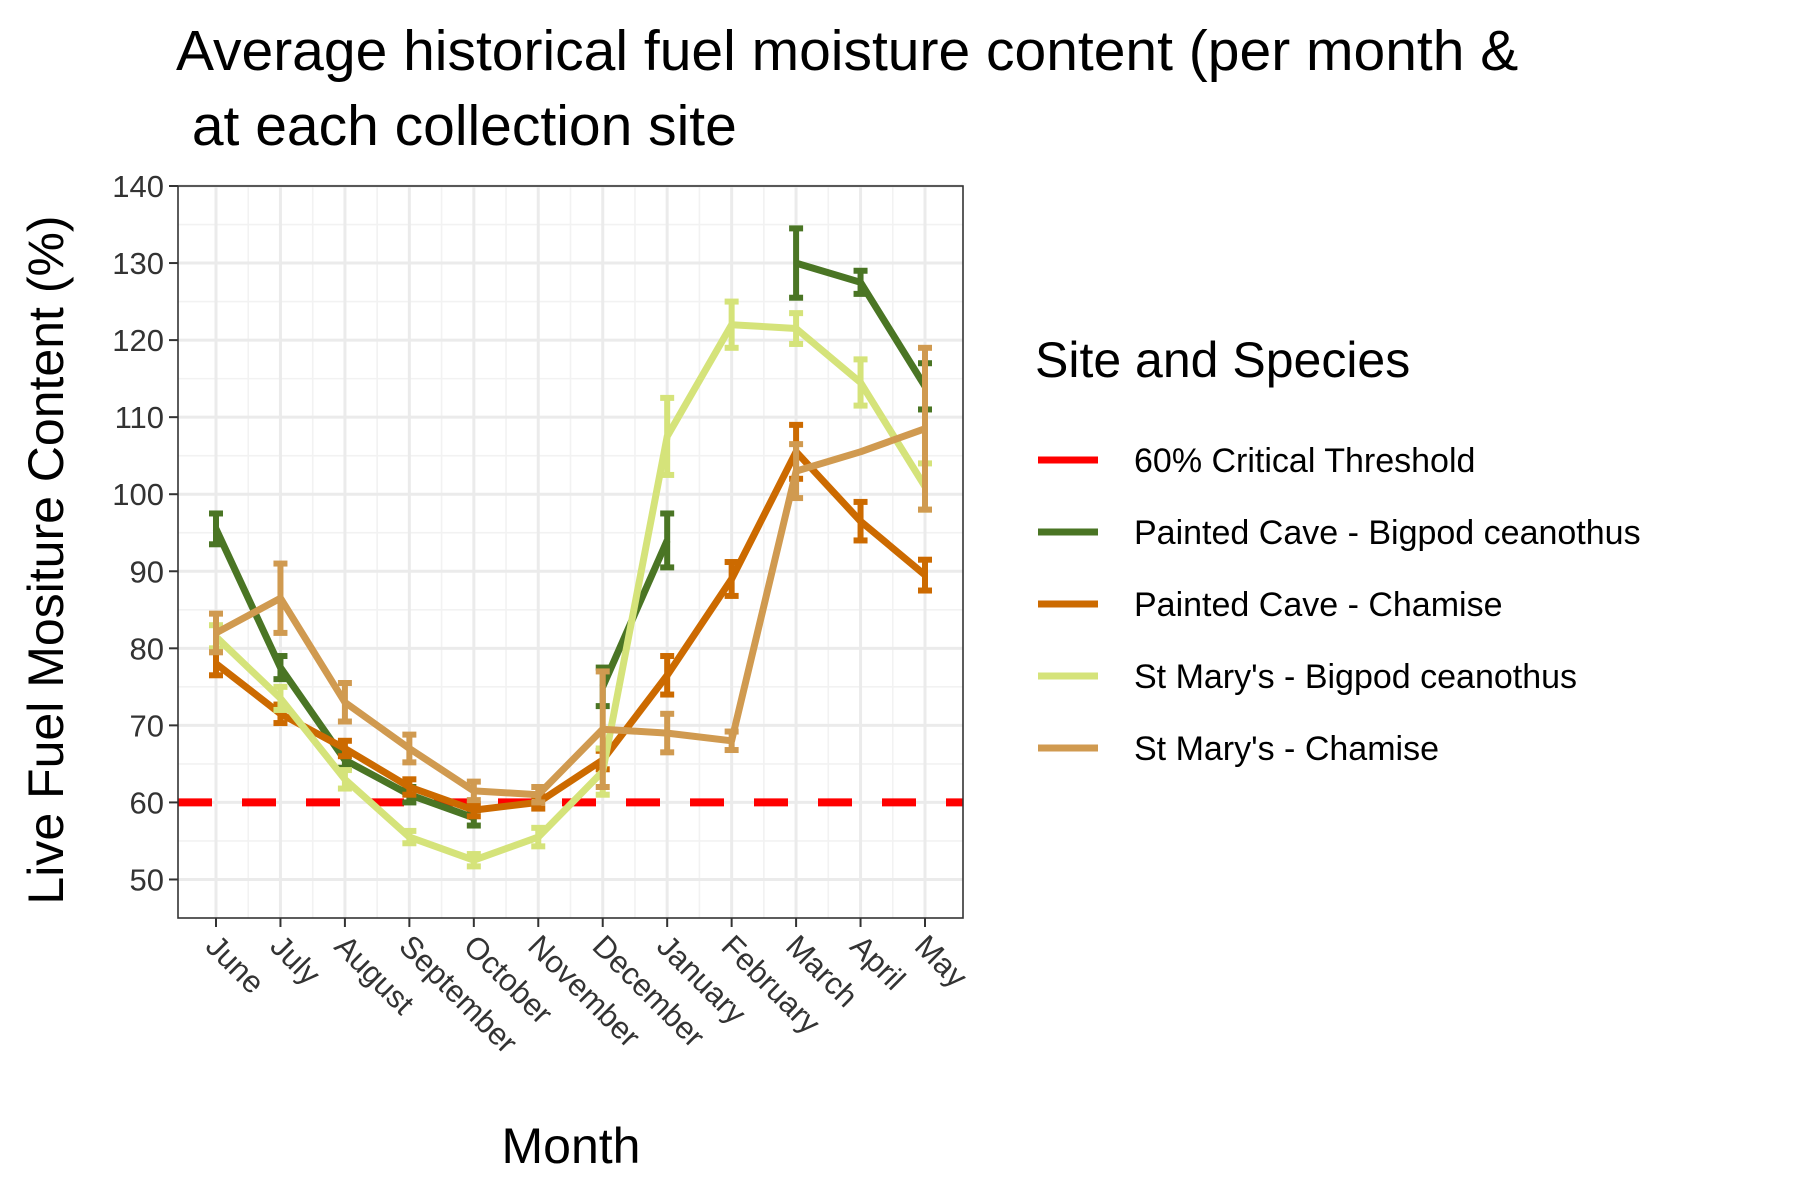 This screenshot has width=1800, height=1200. What do you see at coordinates (941, 961) in the screenshot?
I see `x-tick-label: May` at bounding box center [941, 961].